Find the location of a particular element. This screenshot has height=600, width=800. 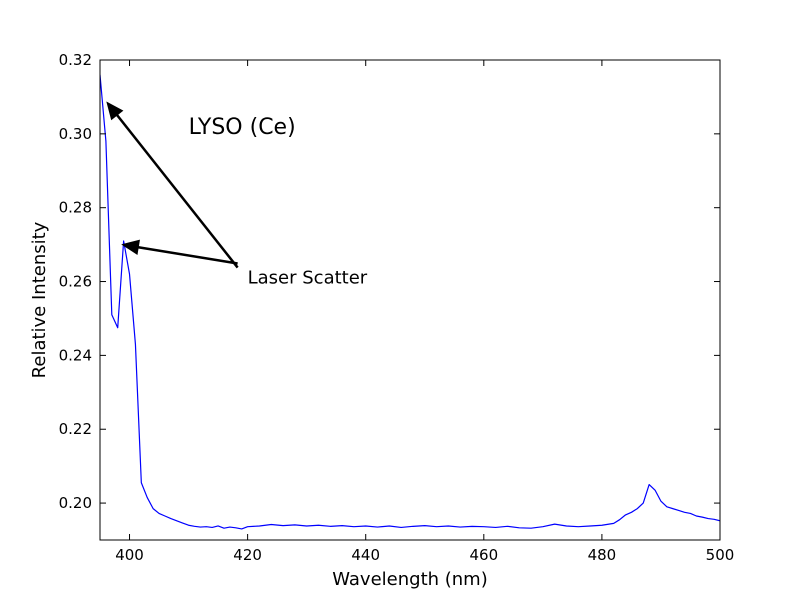

x-tick-label: 500 is located at coordinates (720, 555).